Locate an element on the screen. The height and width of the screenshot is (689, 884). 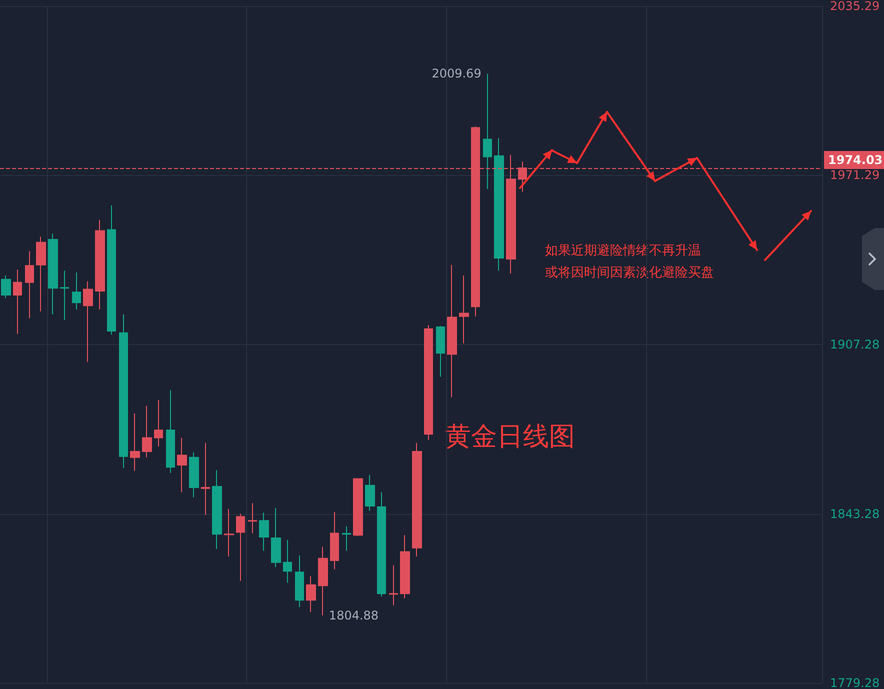
y-tick-label: 1971.29 is located at coordinates (855, 175).